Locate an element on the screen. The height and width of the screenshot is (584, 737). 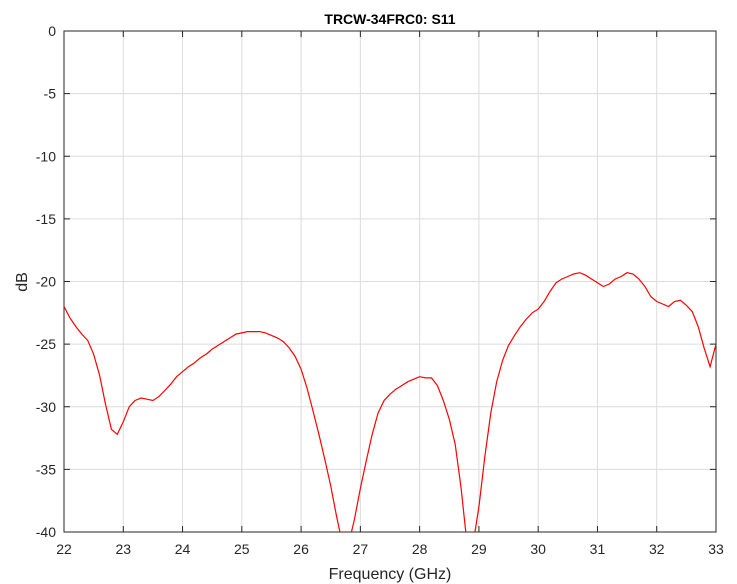
y-tick-label: -25 is located at coordinates (46, 344).